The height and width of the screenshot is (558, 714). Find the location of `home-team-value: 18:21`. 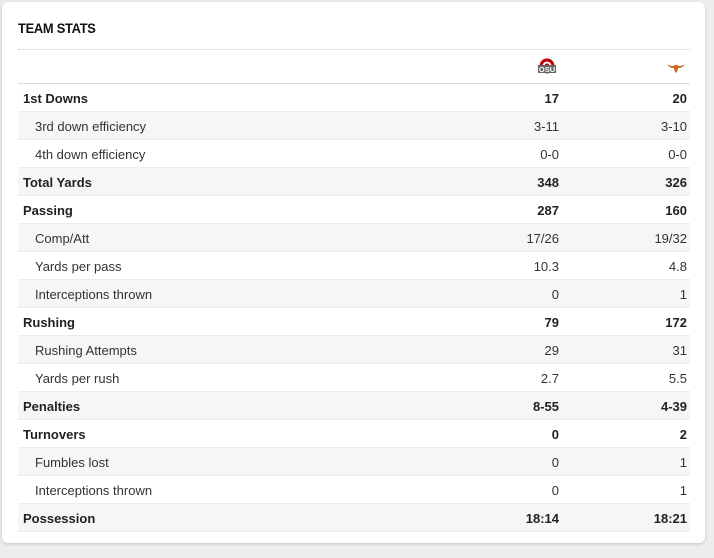

home-team-value: 18:21 is located at coordinates (670, 518).